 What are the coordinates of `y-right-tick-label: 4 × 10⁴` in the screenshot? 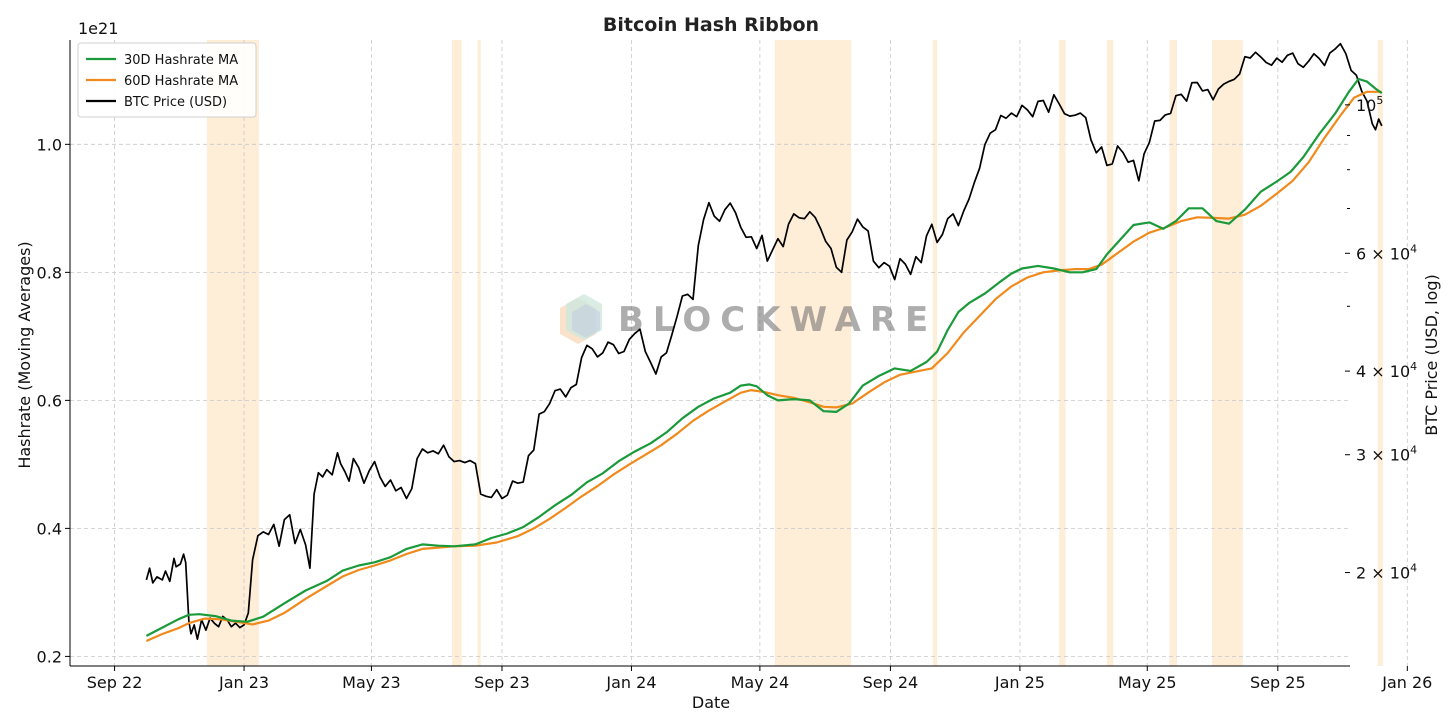 It's located at (1386, 370).